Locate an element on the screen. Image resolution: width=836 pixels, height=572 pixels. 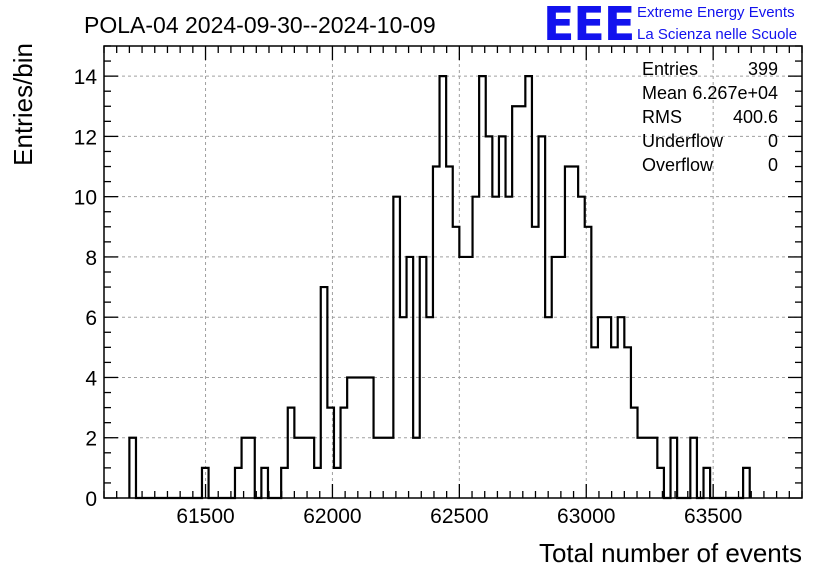
y-tick-label: 4 is located at coordinates (91, 378).